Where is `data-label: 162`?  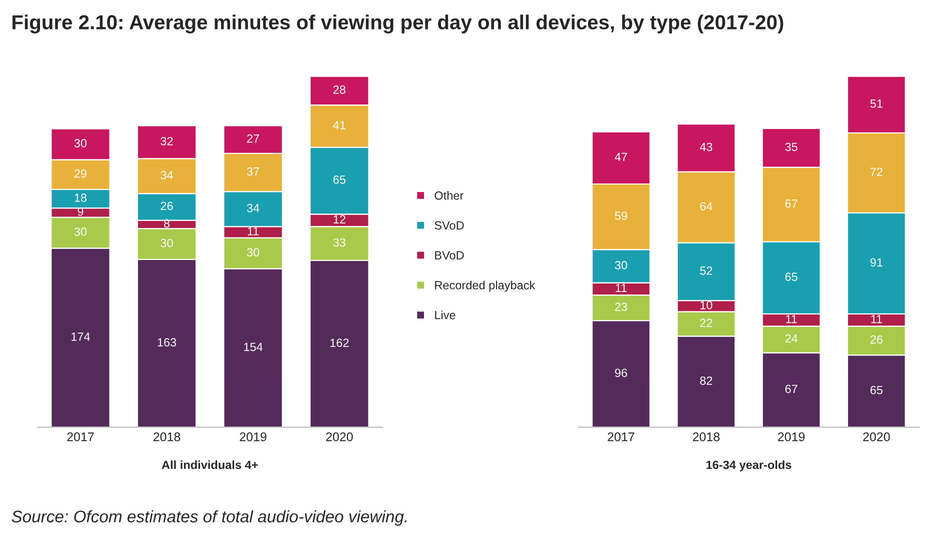 data-label: 162 is located at coordinates (339, 343).